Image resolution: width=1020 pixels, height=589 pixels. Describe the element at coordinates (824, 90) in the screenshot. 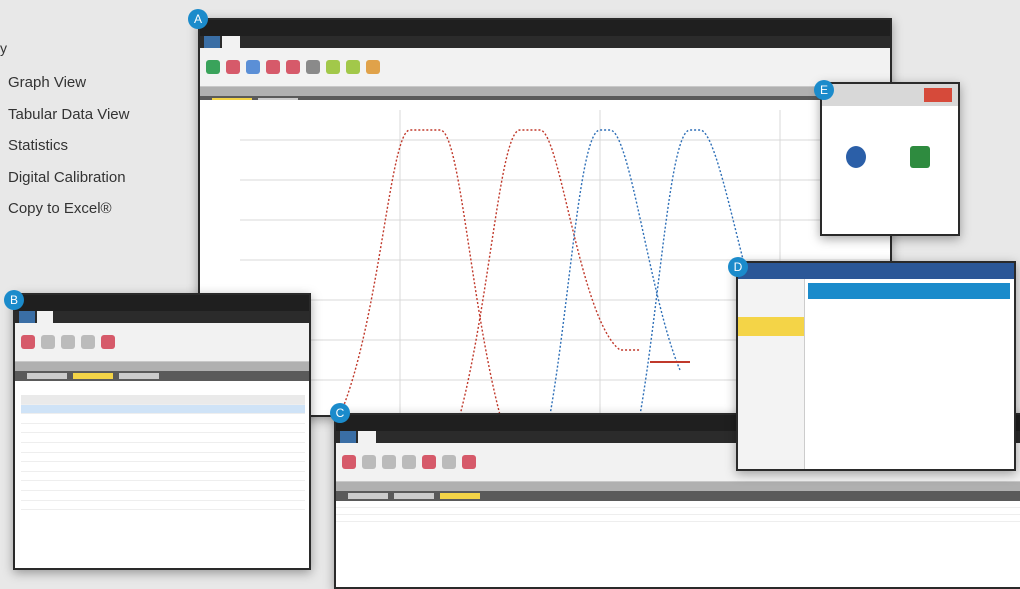

I see `badge-e: E` at that location.